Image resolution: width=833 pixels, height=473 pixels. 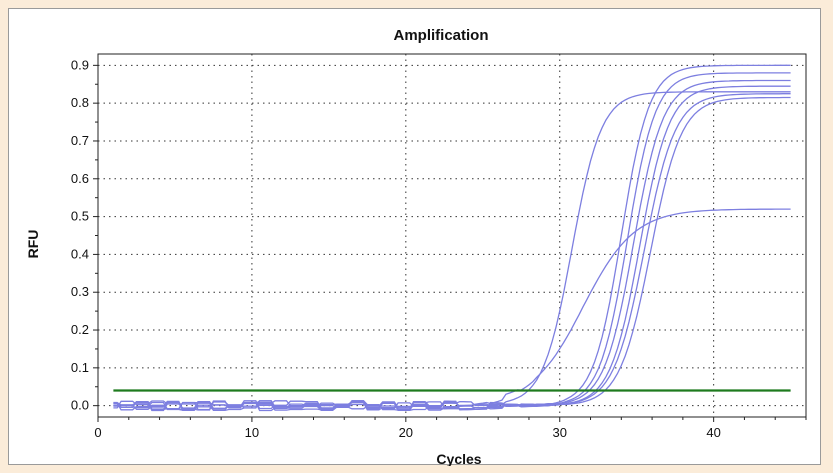 I want to click on y-tick-label: 0.0, so click(x=80, y=405).